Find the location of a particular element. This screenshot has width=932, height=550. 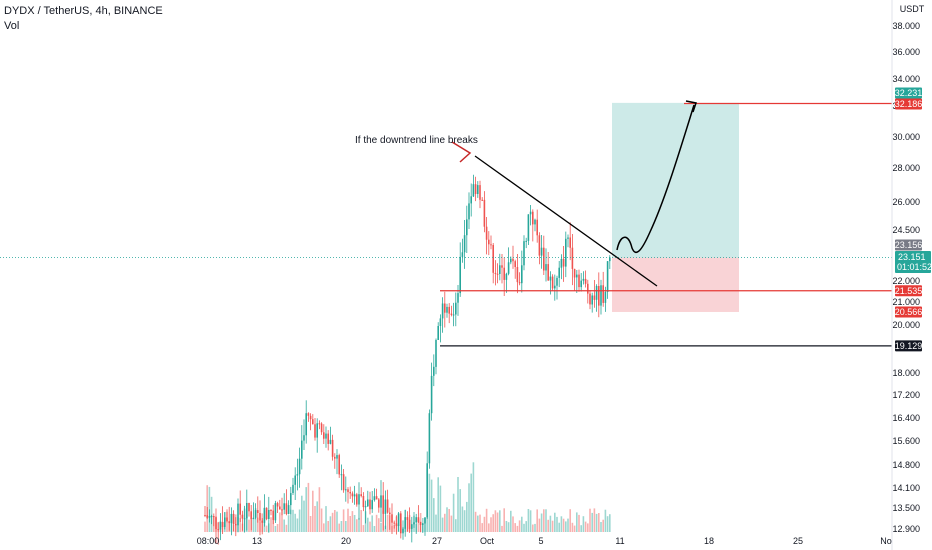

gray-price-tag: 23.156 is located at coordinates (909, 245).